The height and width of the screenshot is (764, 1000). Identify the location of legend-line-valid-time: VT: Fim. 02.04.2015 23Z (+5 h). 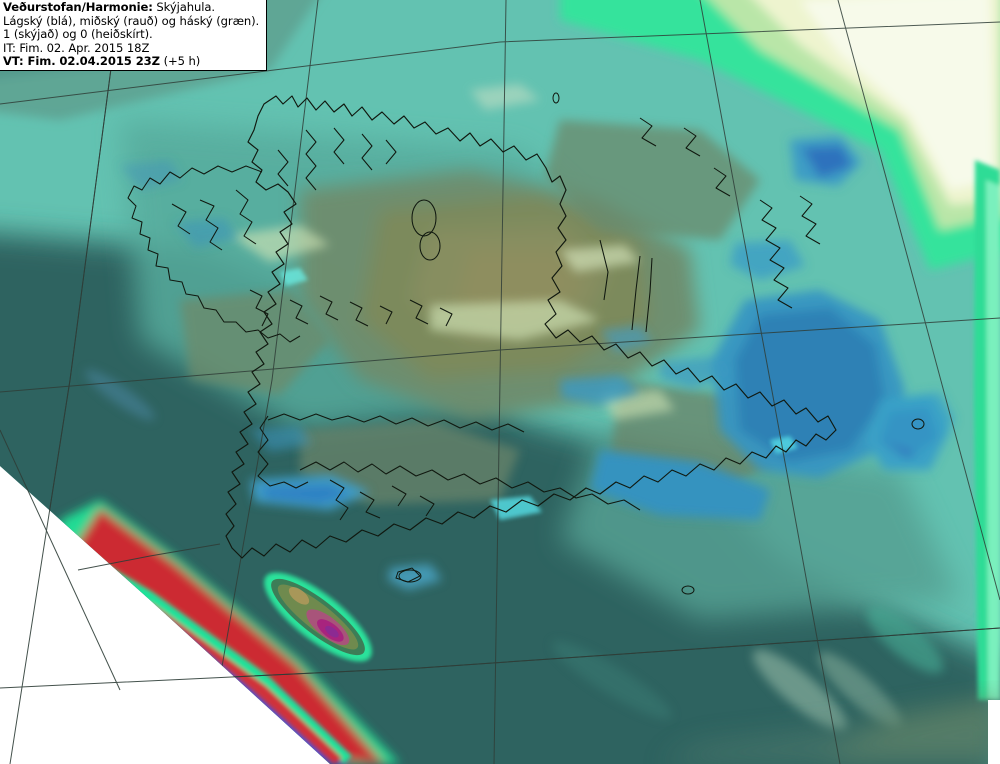
(134, 62).